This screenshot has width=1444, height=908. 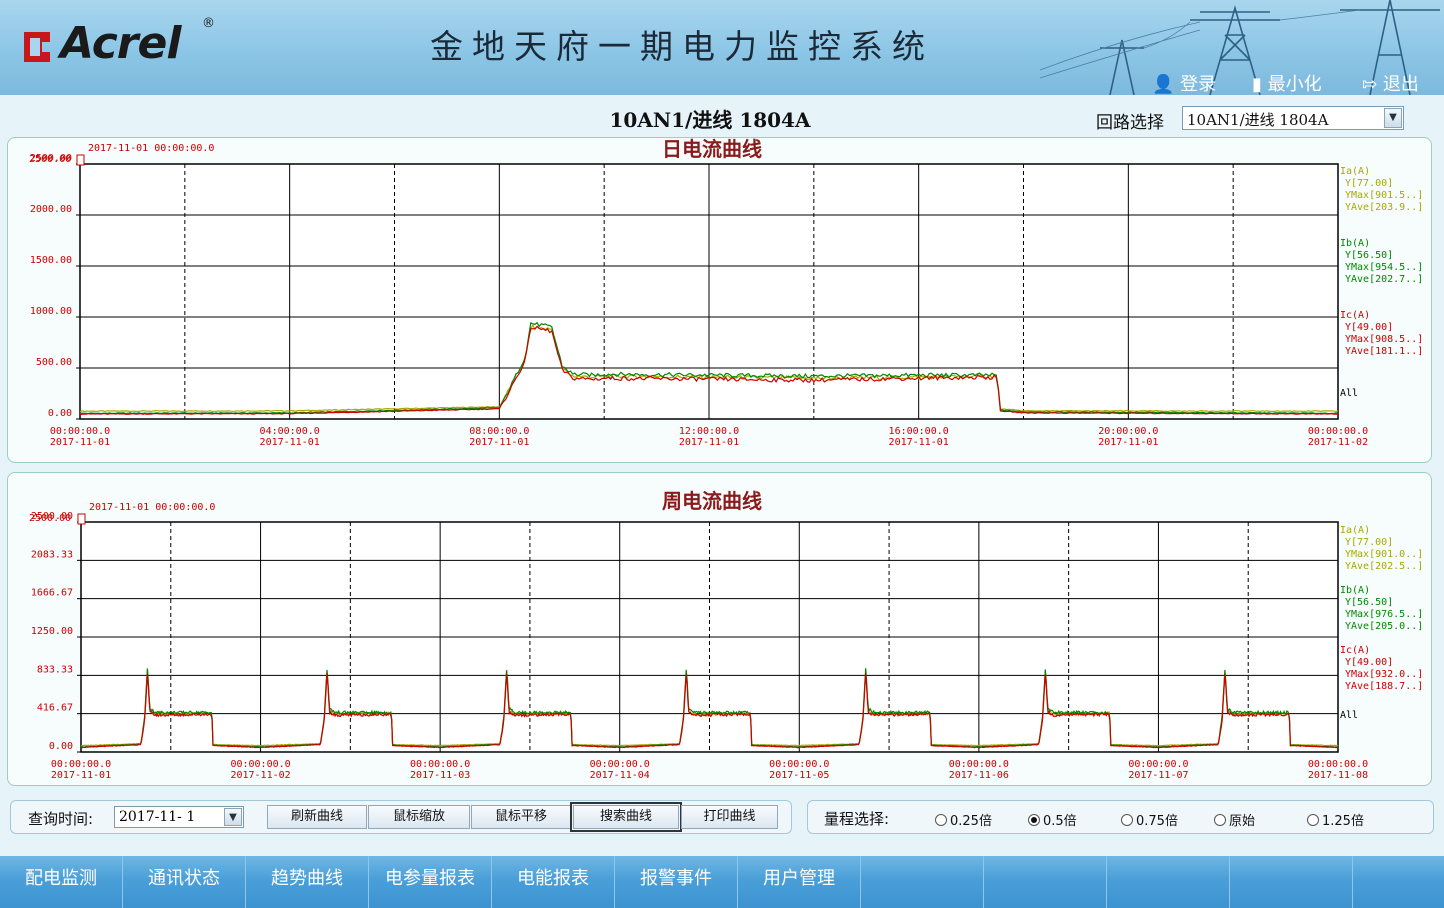 What do you see at coordinates (307, 882) in the screenshot?
I see `nav-trend-curve: 趋势曲线` at bounding box center [307, 882].